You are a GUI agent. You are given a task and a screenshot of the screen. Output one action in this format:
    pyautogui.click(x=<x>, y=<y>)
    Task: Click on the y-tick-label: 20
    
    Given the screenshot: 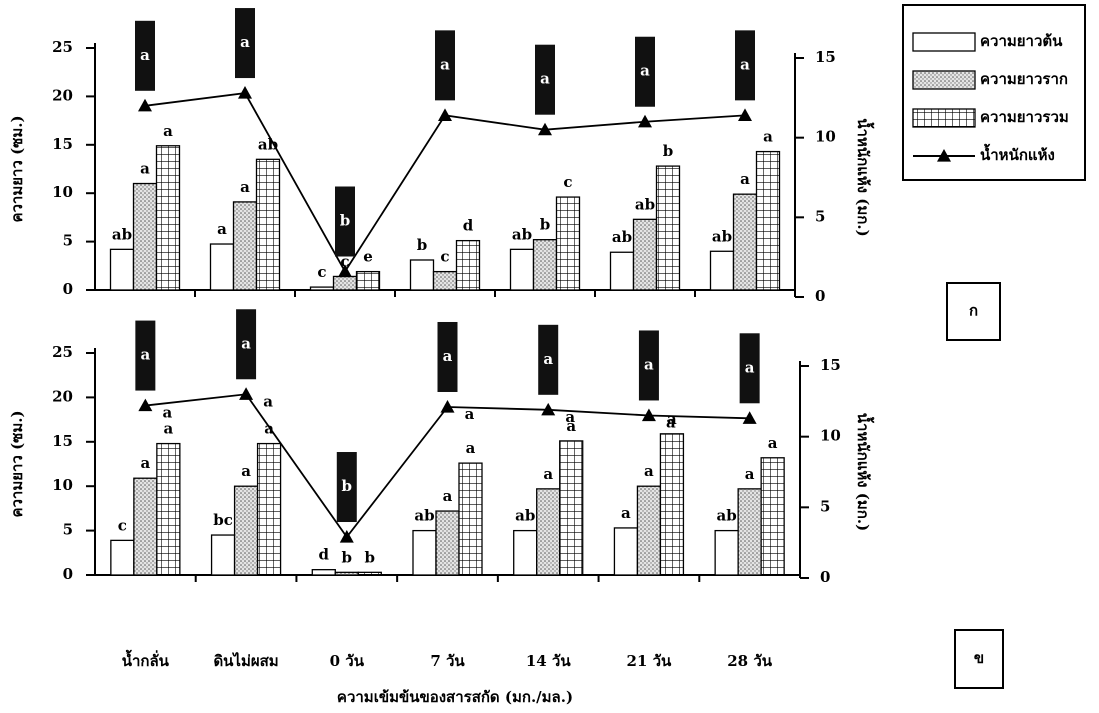 What is the action you would take?
    pyautogui.click(x=62, y=396)
    